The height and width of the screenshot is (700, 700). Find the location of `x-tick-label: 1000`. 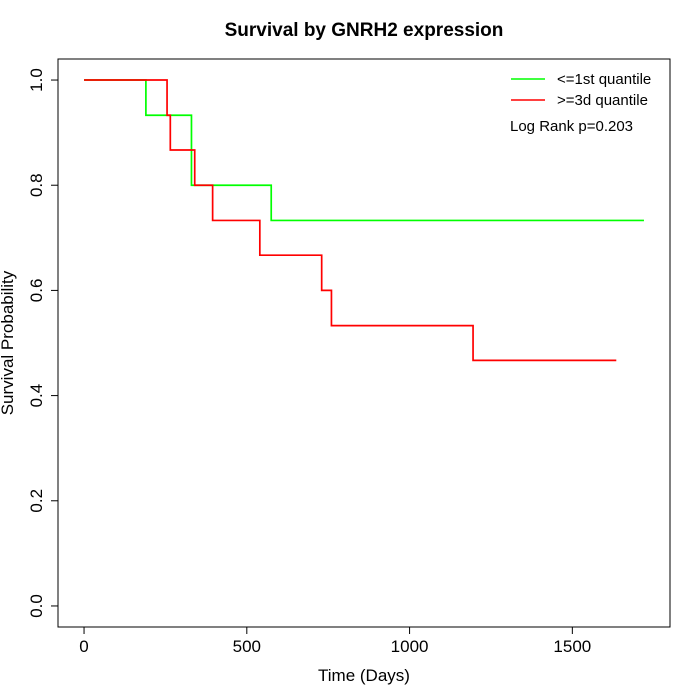

x-tick-label: 1000 is located at coordinates (410, 646).